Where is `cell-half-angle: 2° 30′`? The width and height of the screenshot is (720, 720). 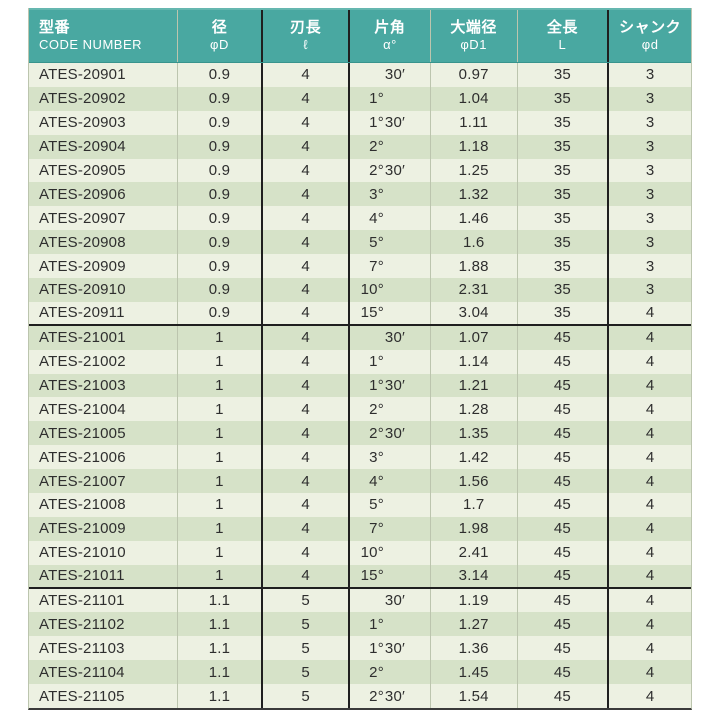 cell-half-angle: 2° 30′ is located at coordinates (389, 696).